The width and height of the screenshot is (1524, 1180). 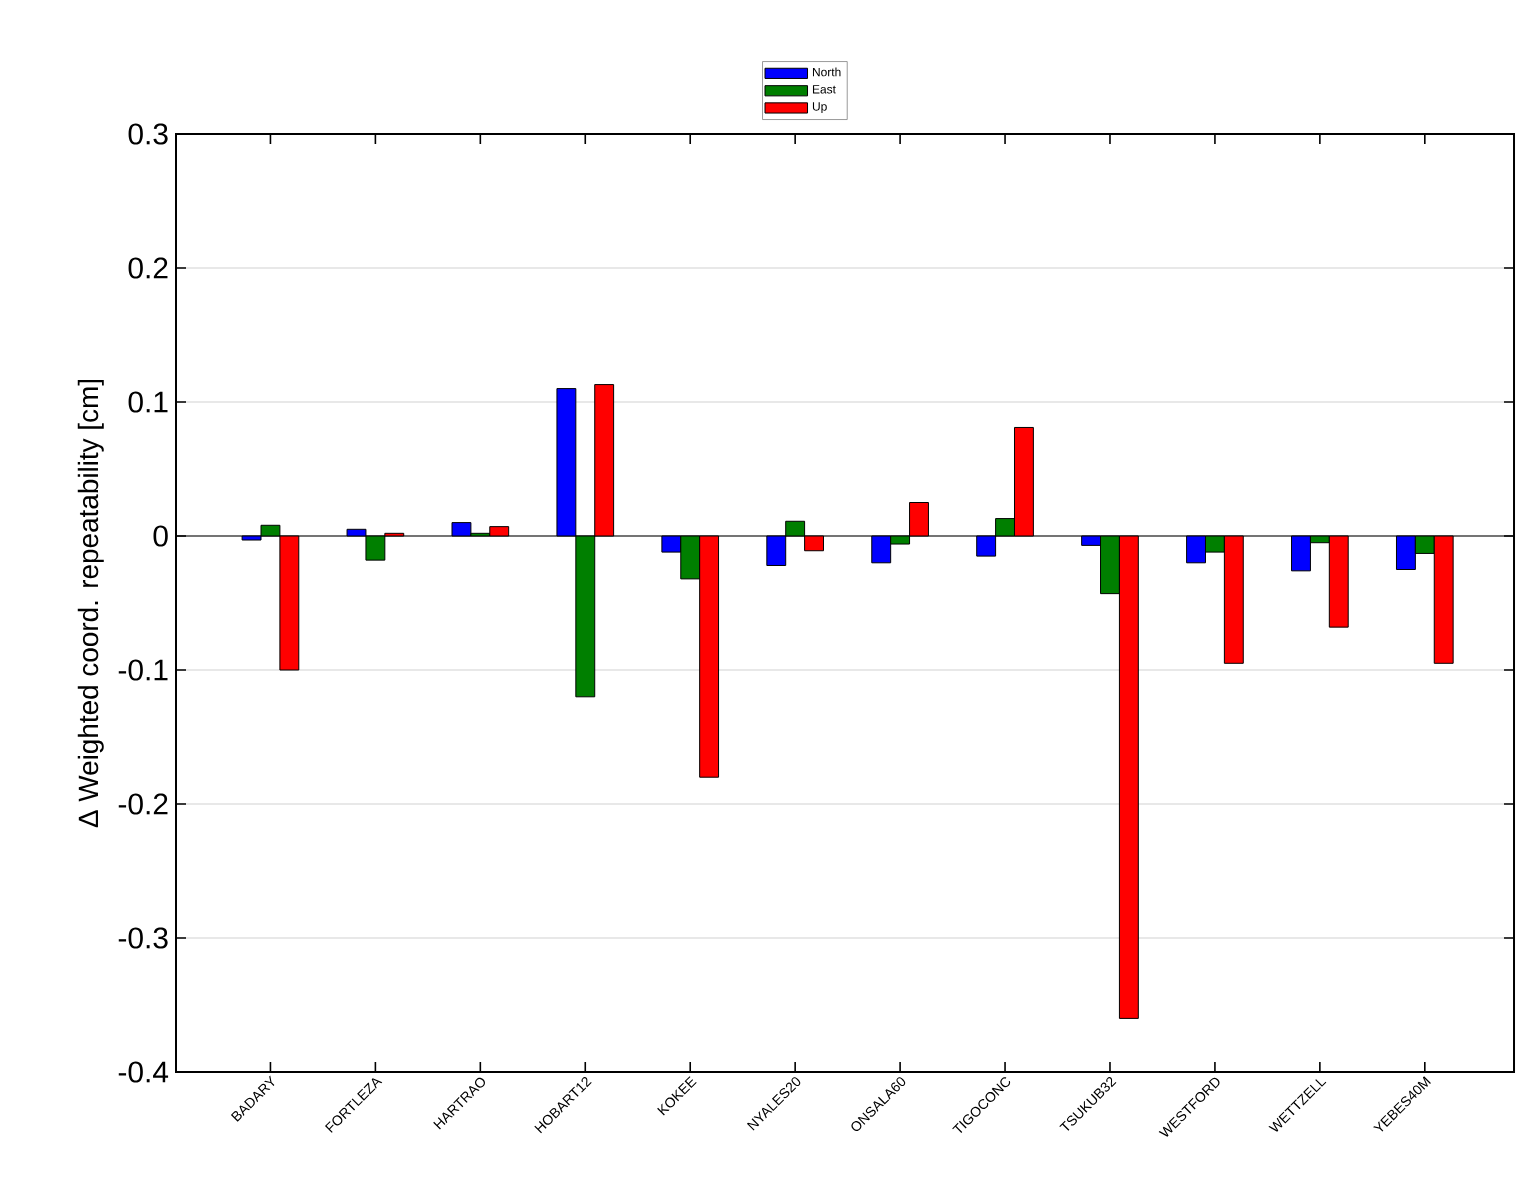 I want to click on y-tick-label: -0.4, so click(x=143, y=1072).